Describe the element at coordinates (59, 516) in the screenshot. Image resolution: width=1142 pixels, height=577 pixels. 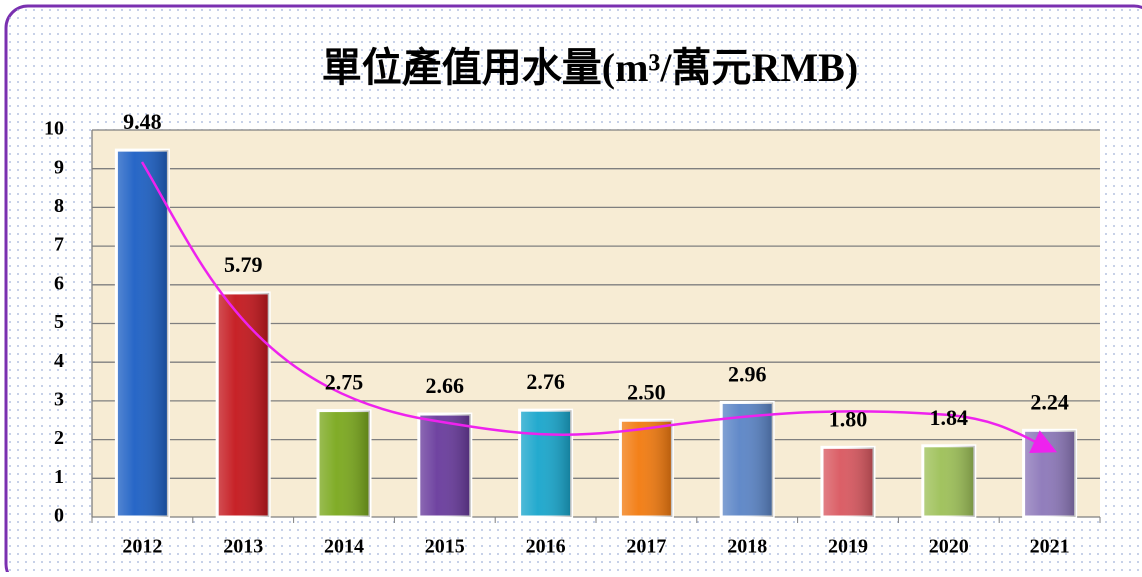
I see `y-tick-label: 0` at that location.